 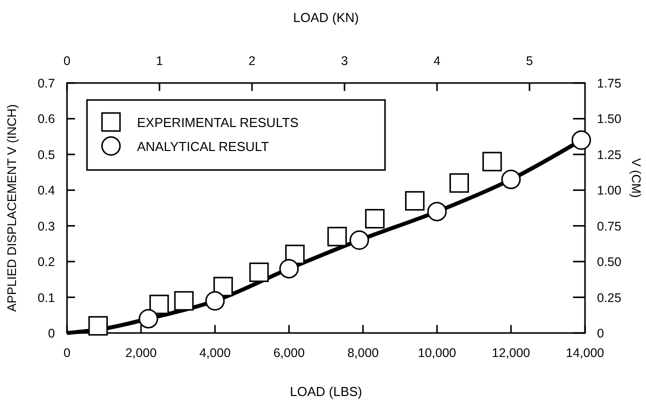 I want to click on x2-tick-label: 3, so click(x=344, y=61).